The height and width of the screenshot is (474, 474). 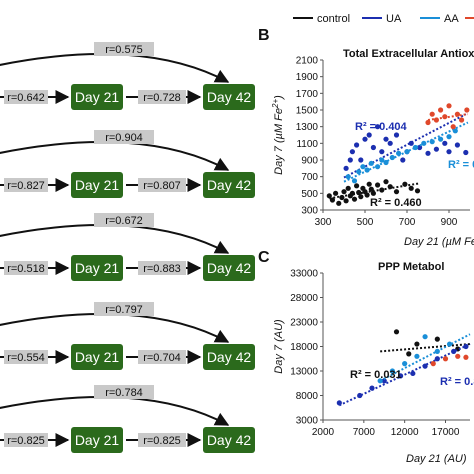 What do you see at coordinates (307, 111) in the screenshot?
I see `y-tick-label: 1500` at bounding box center [307, 111].